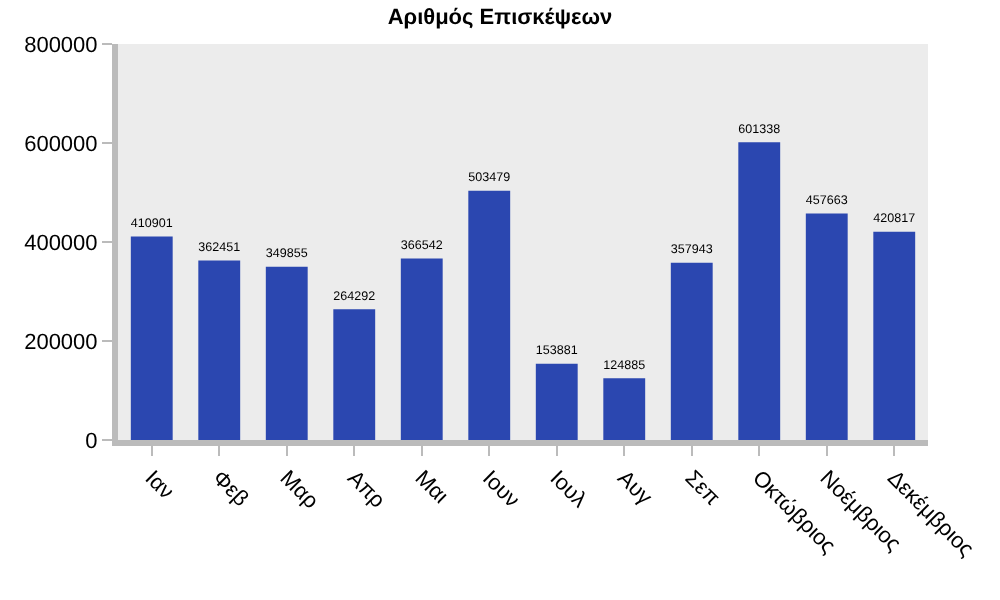 The image size is (1000, 600). What do you see at coordinates (702, 489) in the screenshot?
I see `x-tick-label: Σεπ` at bounding box center [702, 489].